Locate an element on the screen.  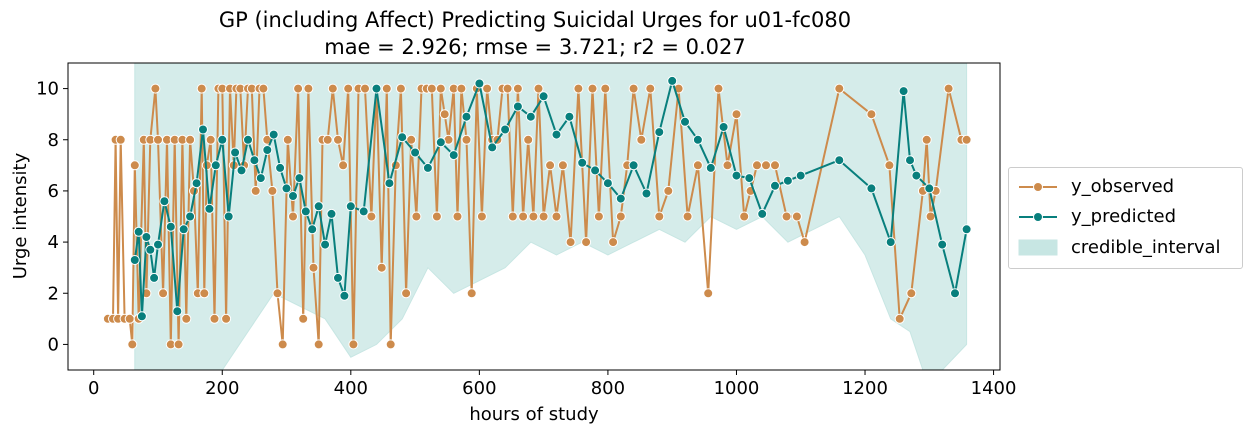
legend-item-observed: y_observed is located at coordinates (1125, 187).